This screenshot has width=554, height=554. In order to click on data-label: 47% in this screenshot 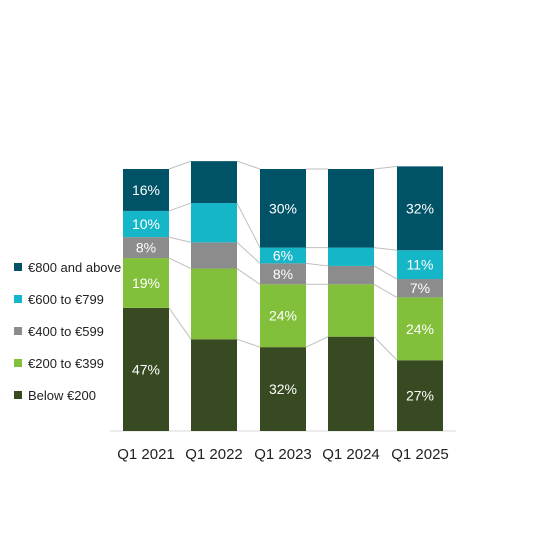, I will do `click(146, 369)`.